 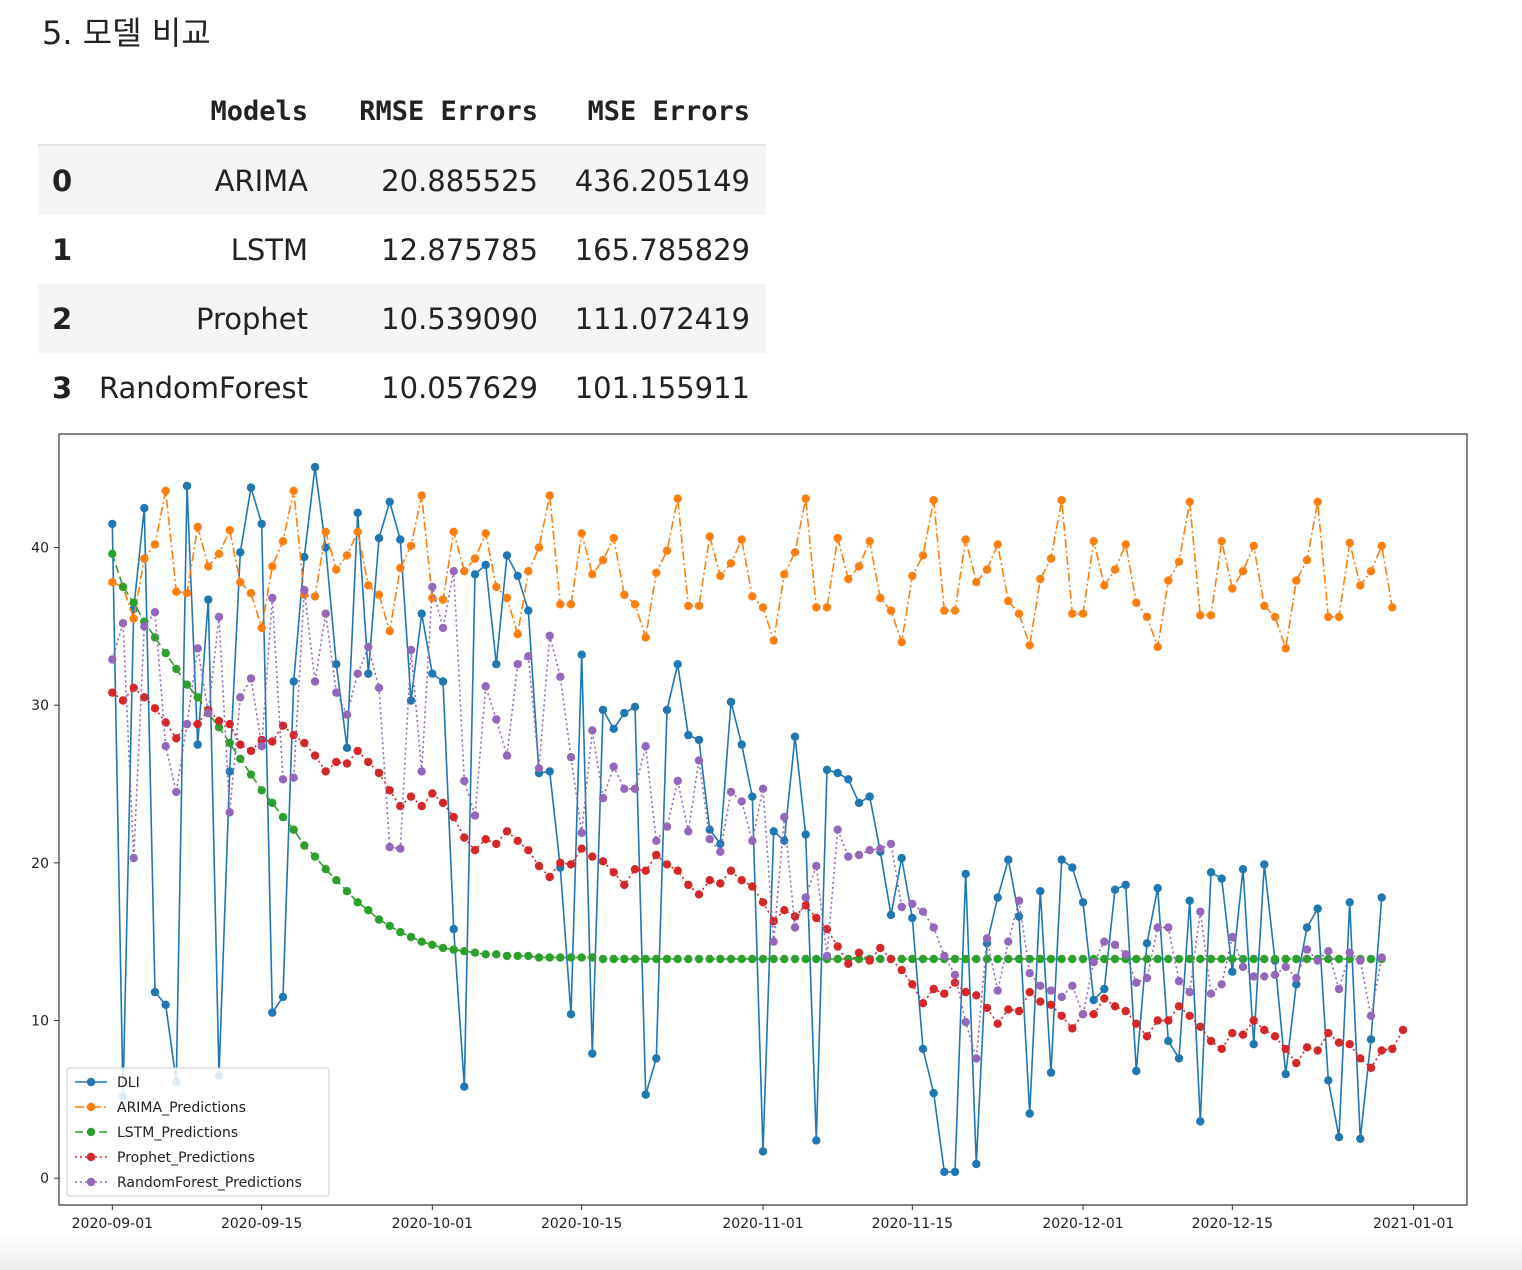 I want to click on legend-label: ARIMA_Predictions, so click(x=181, y=1108).